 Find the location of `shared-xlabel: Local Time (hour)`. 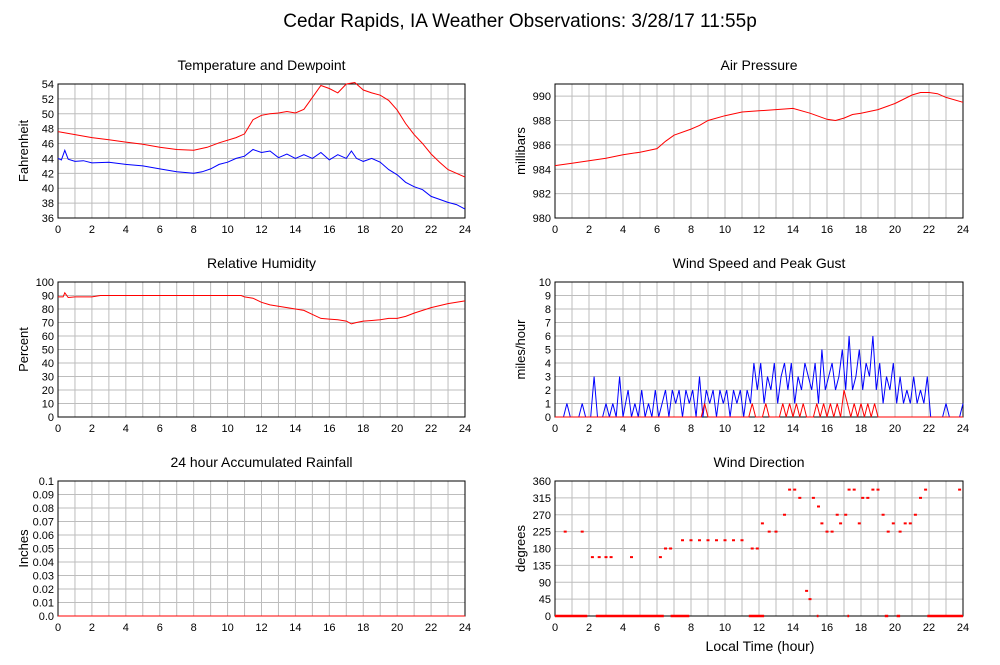

shared-xlabel: Local Time (hour) is located at coordinates (760, 646).